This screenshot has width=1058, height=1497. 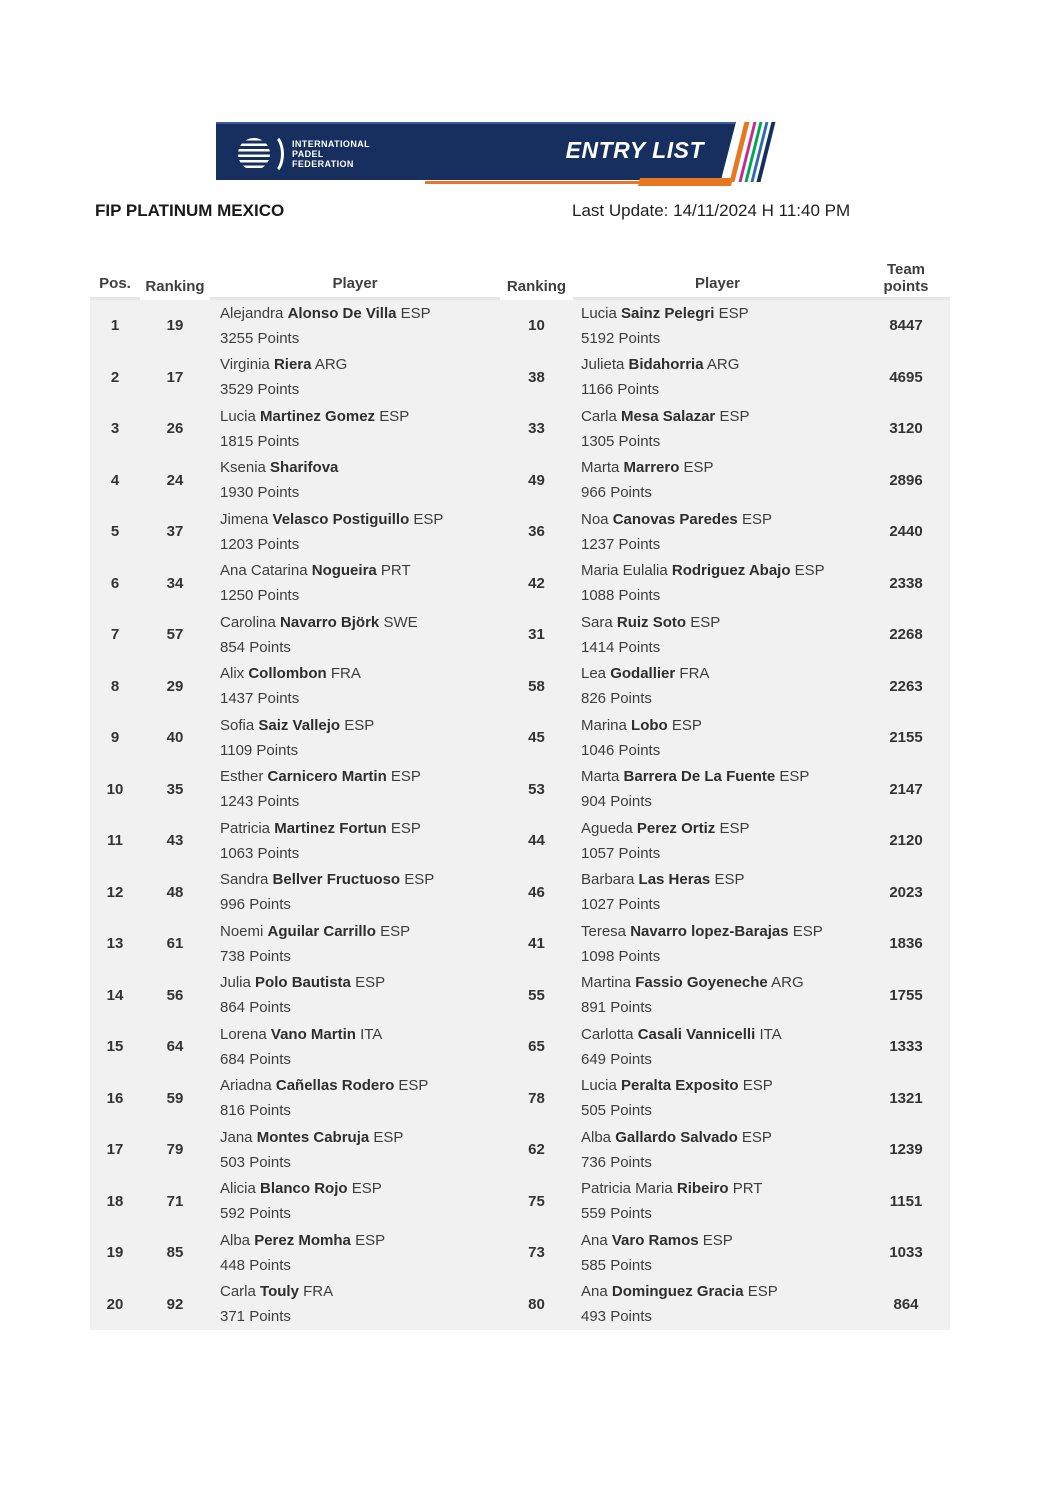 What do you see at coordinates (666, 365) in the screenshot?
I see `player-last-name: Bidahorria` at bounding box center [666, 365].